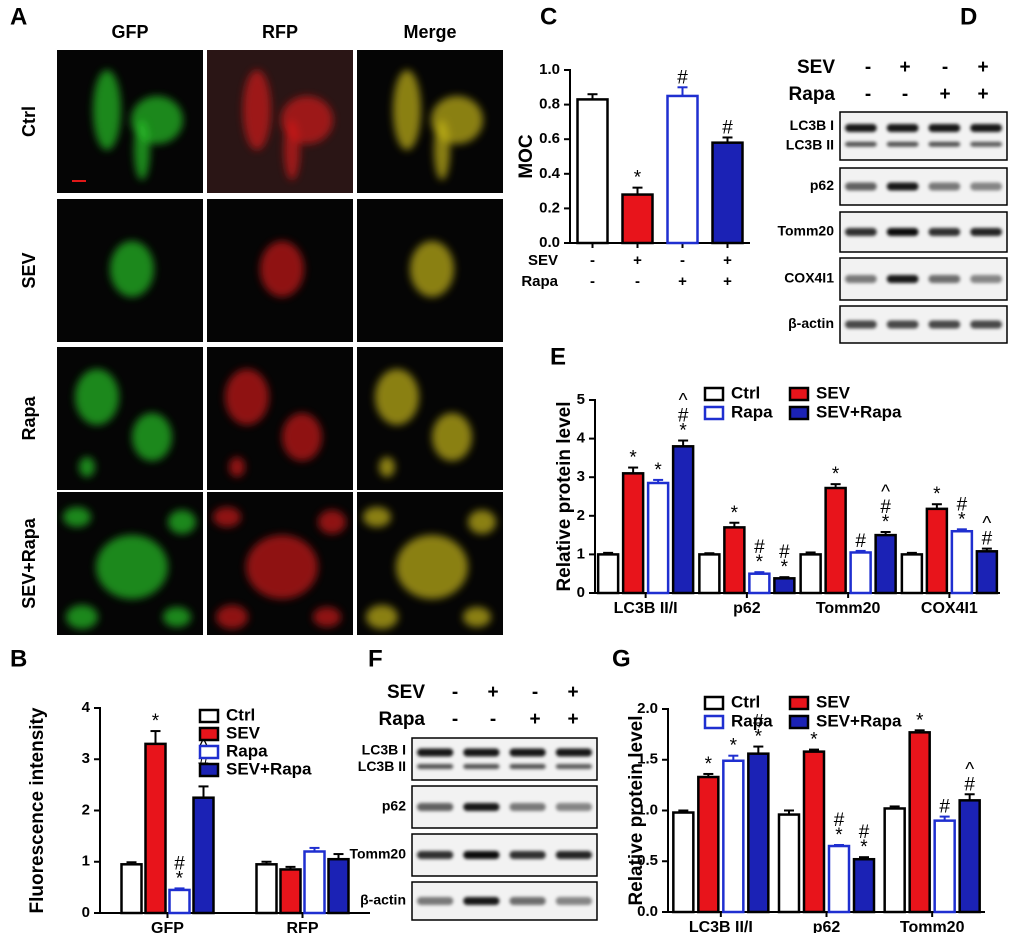 The height and width of the screenshot is (933, 1020). I want to click on y-axis-label: Fluorescence intensity, so click(37, 810).